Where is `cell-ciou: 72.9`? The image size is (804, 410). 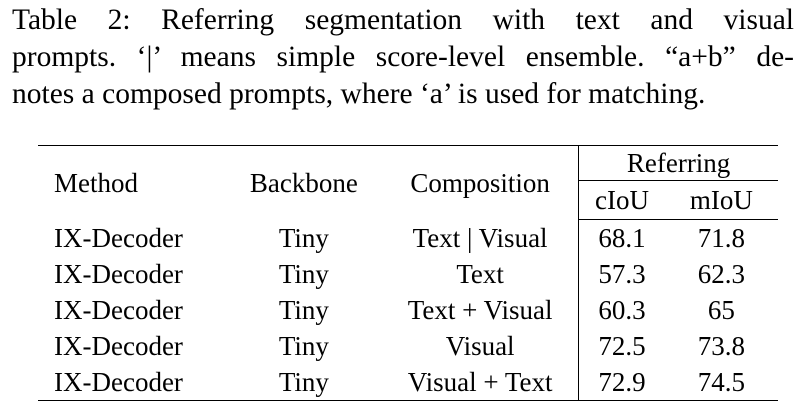 cell-ciou: 72.9 is located at coordinates (621, 382).